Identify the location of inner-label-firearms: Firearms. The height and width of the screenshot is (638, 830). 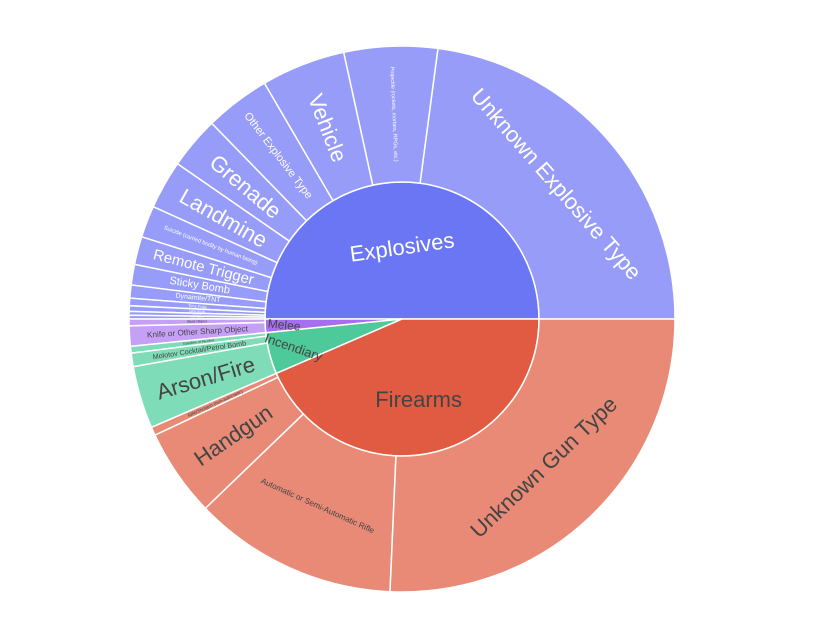
(418, 399).